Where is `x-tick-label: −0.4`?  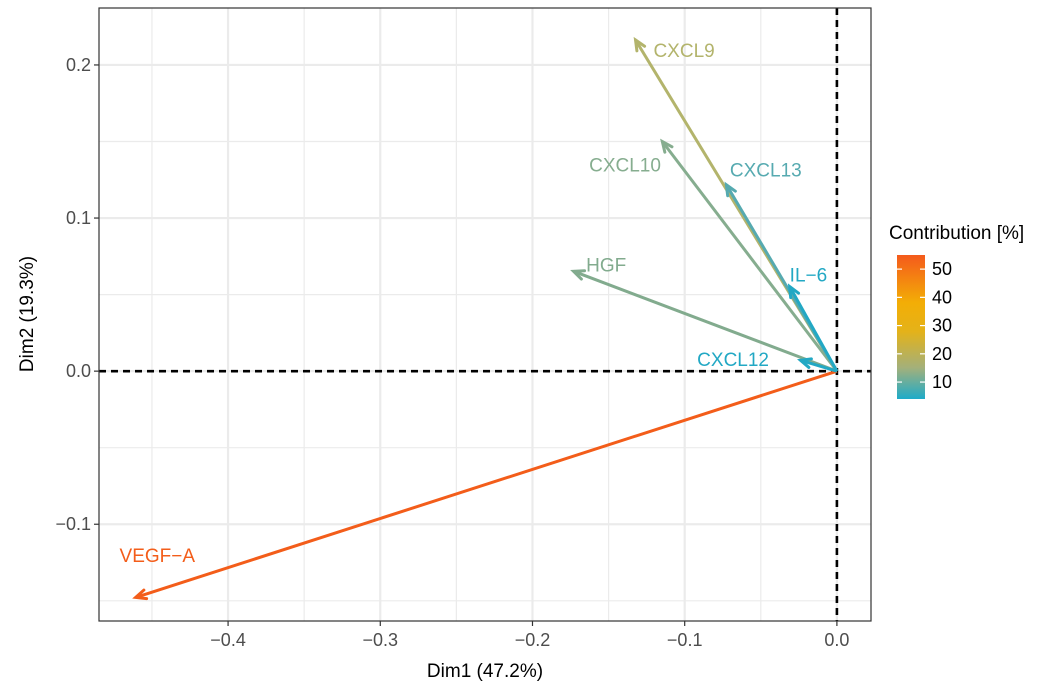
x-tick-label: −0.4 is located at coordinates (228, 640).